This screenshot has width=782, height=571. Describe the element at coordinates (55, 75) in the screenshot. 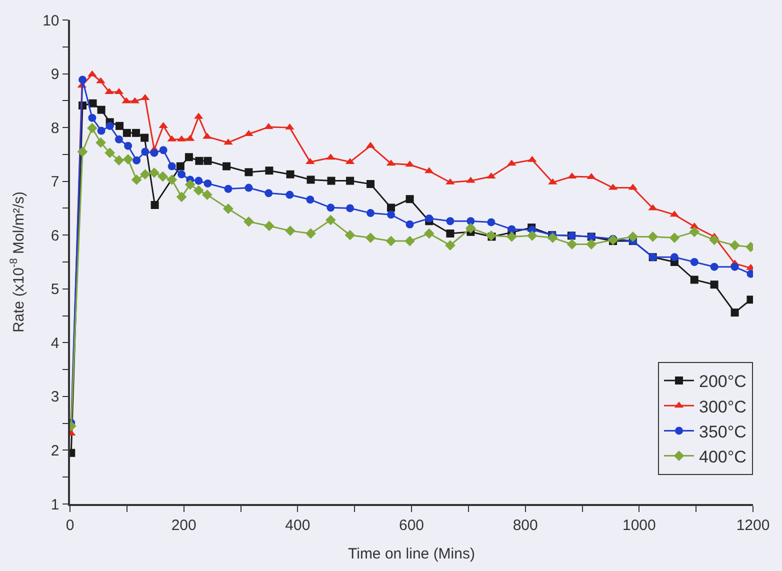

I see `y-tick-label: 9` at that location.